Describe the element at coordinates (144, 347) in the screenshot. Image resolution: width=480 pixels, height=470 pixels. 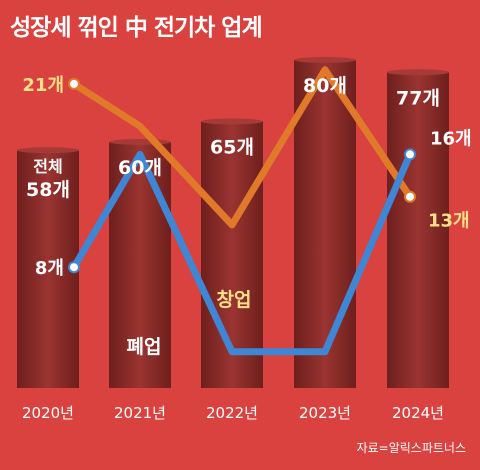
I see `series-name-closures: 폐업` at that location.